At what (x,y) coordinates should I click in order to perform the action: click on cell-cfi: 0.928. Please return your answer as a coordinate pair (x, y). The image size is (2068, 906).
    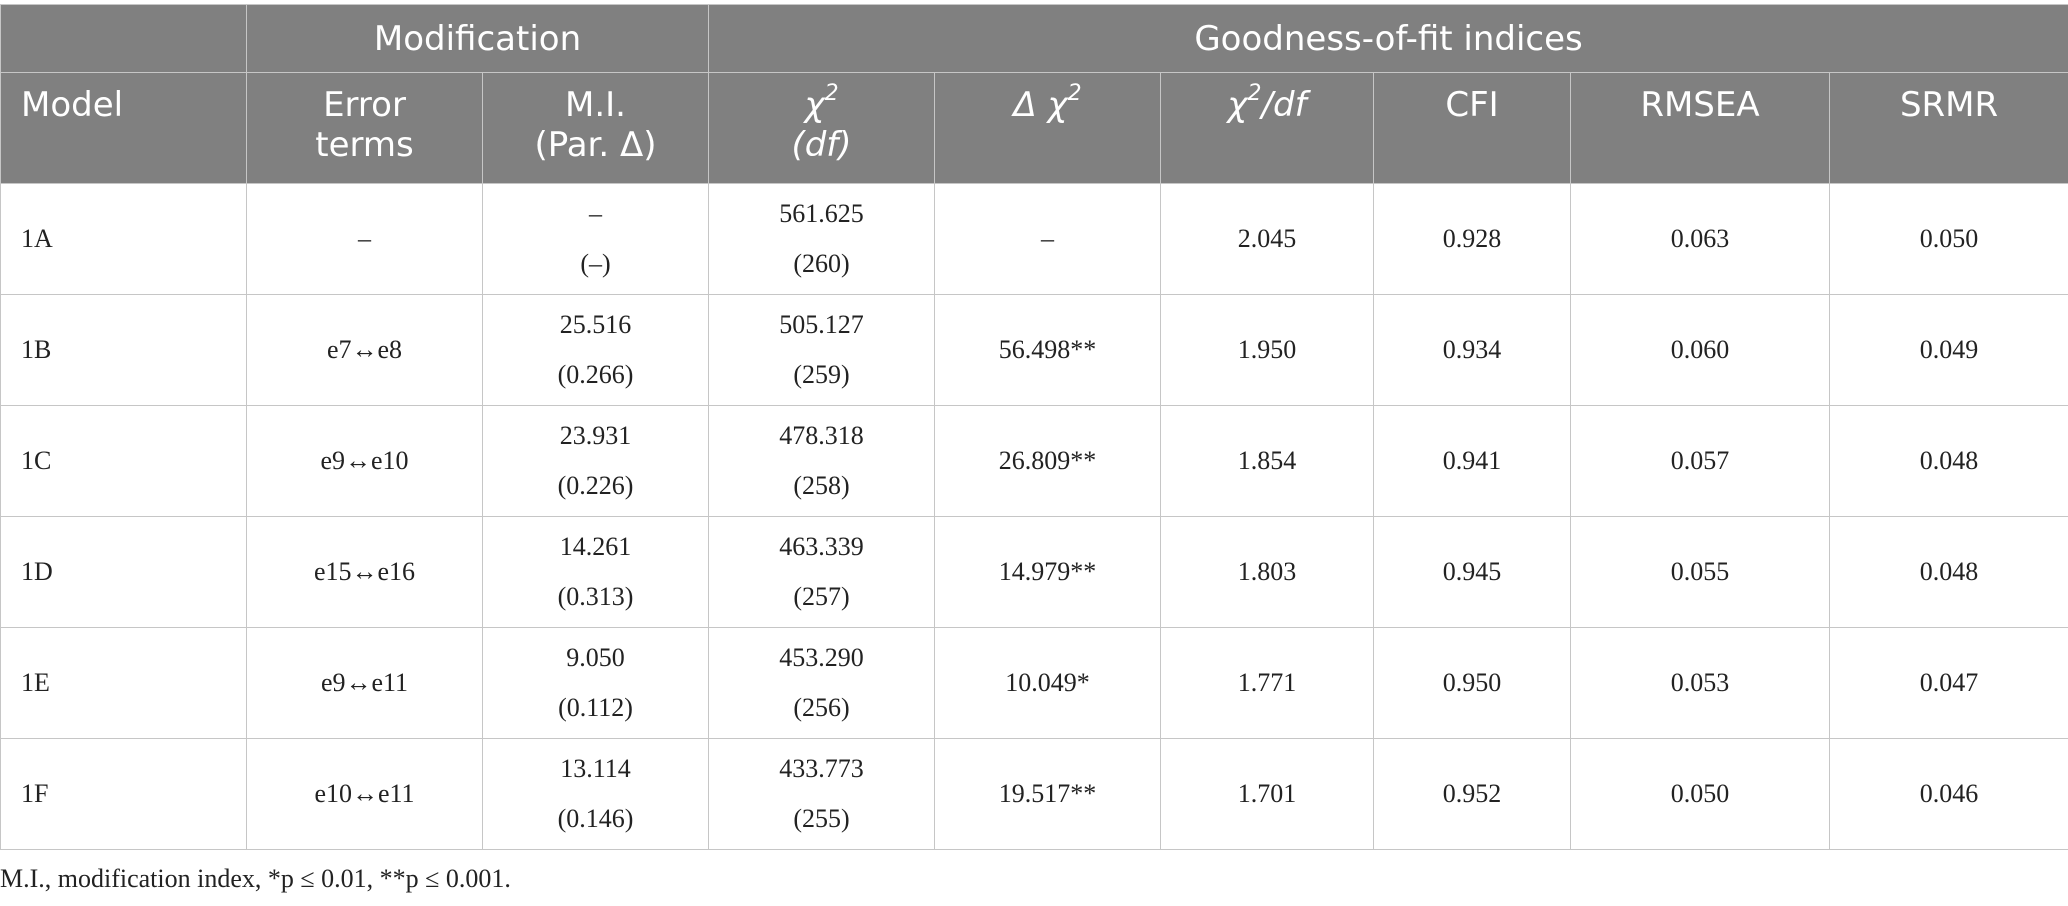
    Looking at the image, I should click on (1472, 239).